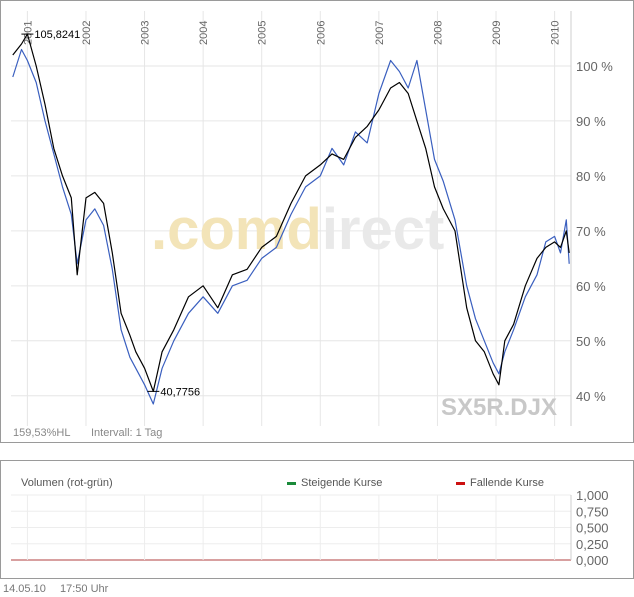 Image resolution: width=634 pixels, height=597 pixels. Describe the element at coordinates (497, 33) in the screenshot. I see `x-tick-label: 2009` at that location.